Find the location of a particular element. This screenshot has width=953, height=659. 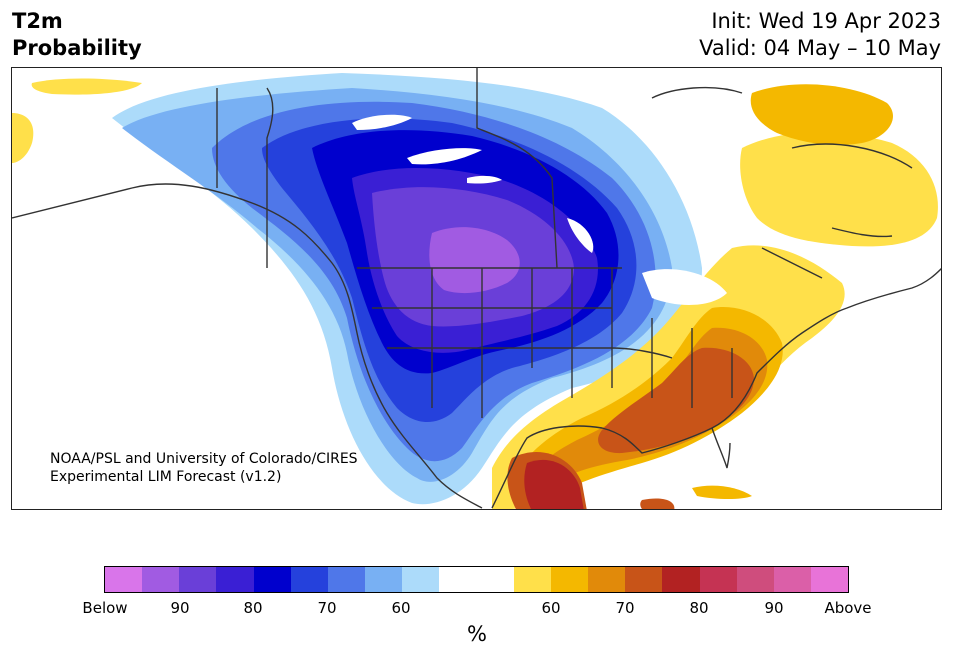

above-60-region-north is located at coordinates (839, 189).